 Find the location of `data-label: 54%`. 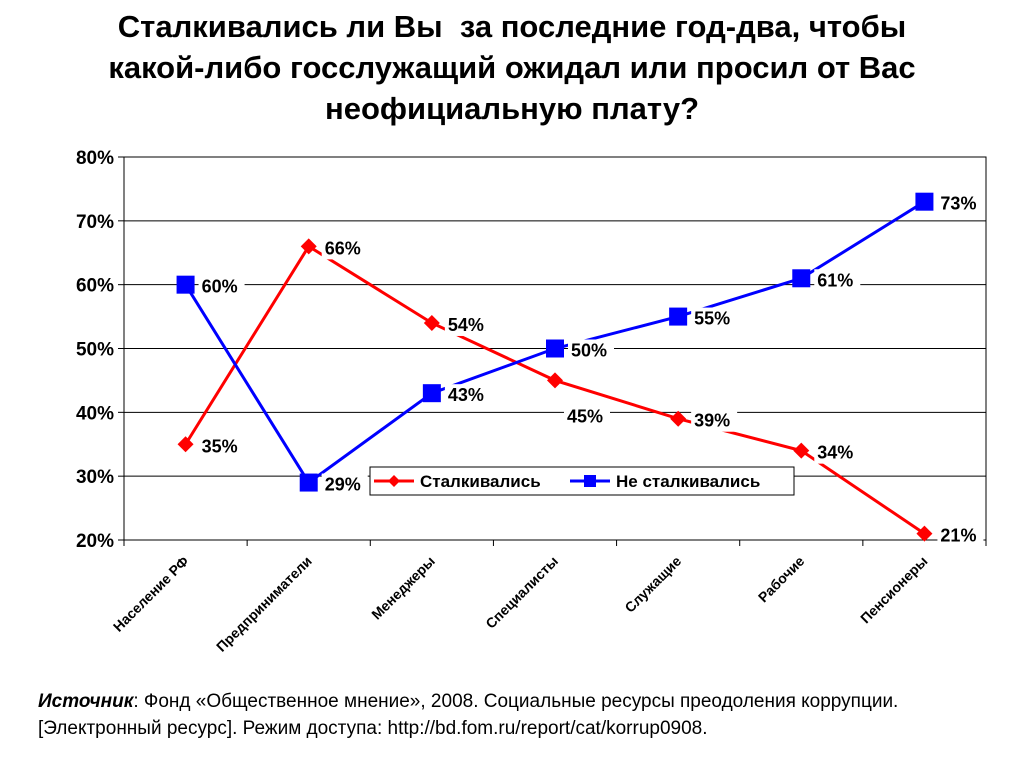

data-label: 54% is located at coordinates (466, 325).